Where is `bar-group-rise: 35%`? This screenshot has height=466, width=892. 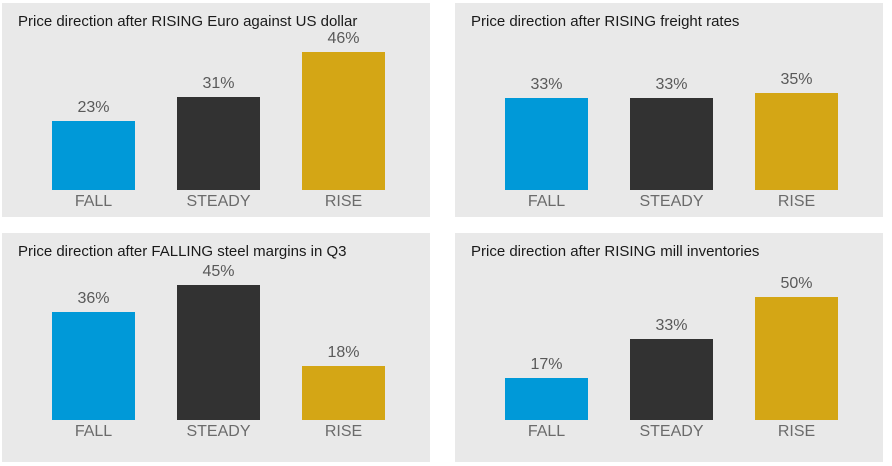 bar-group-rise: 35% is located at coordinates (796, 131).